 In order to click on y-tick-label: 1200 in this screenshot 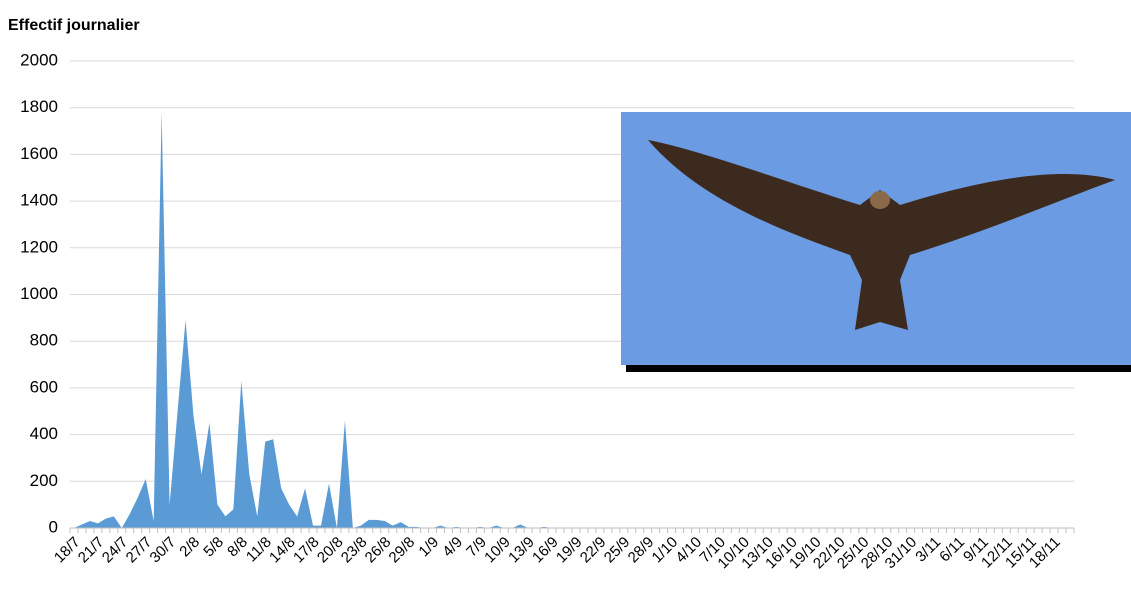, I will do `click(39, 246)`.